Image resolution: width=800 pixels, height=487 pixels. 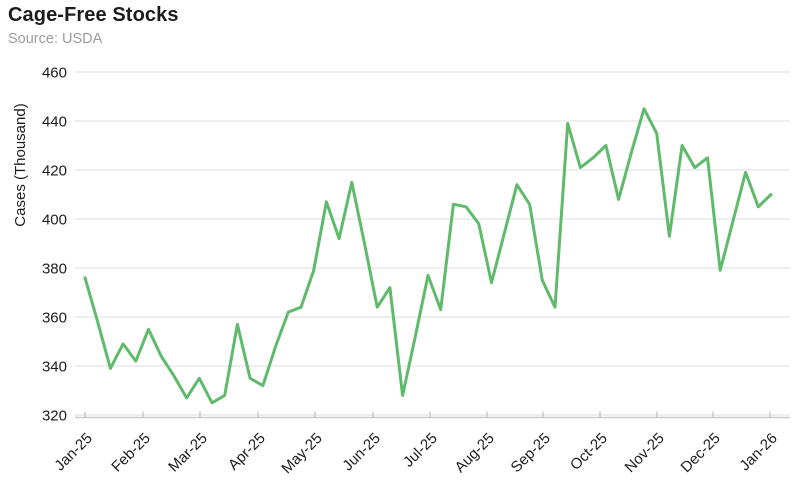 I want to click on chart-title: Cage-Free Stocks, so click(x=93, y=15).